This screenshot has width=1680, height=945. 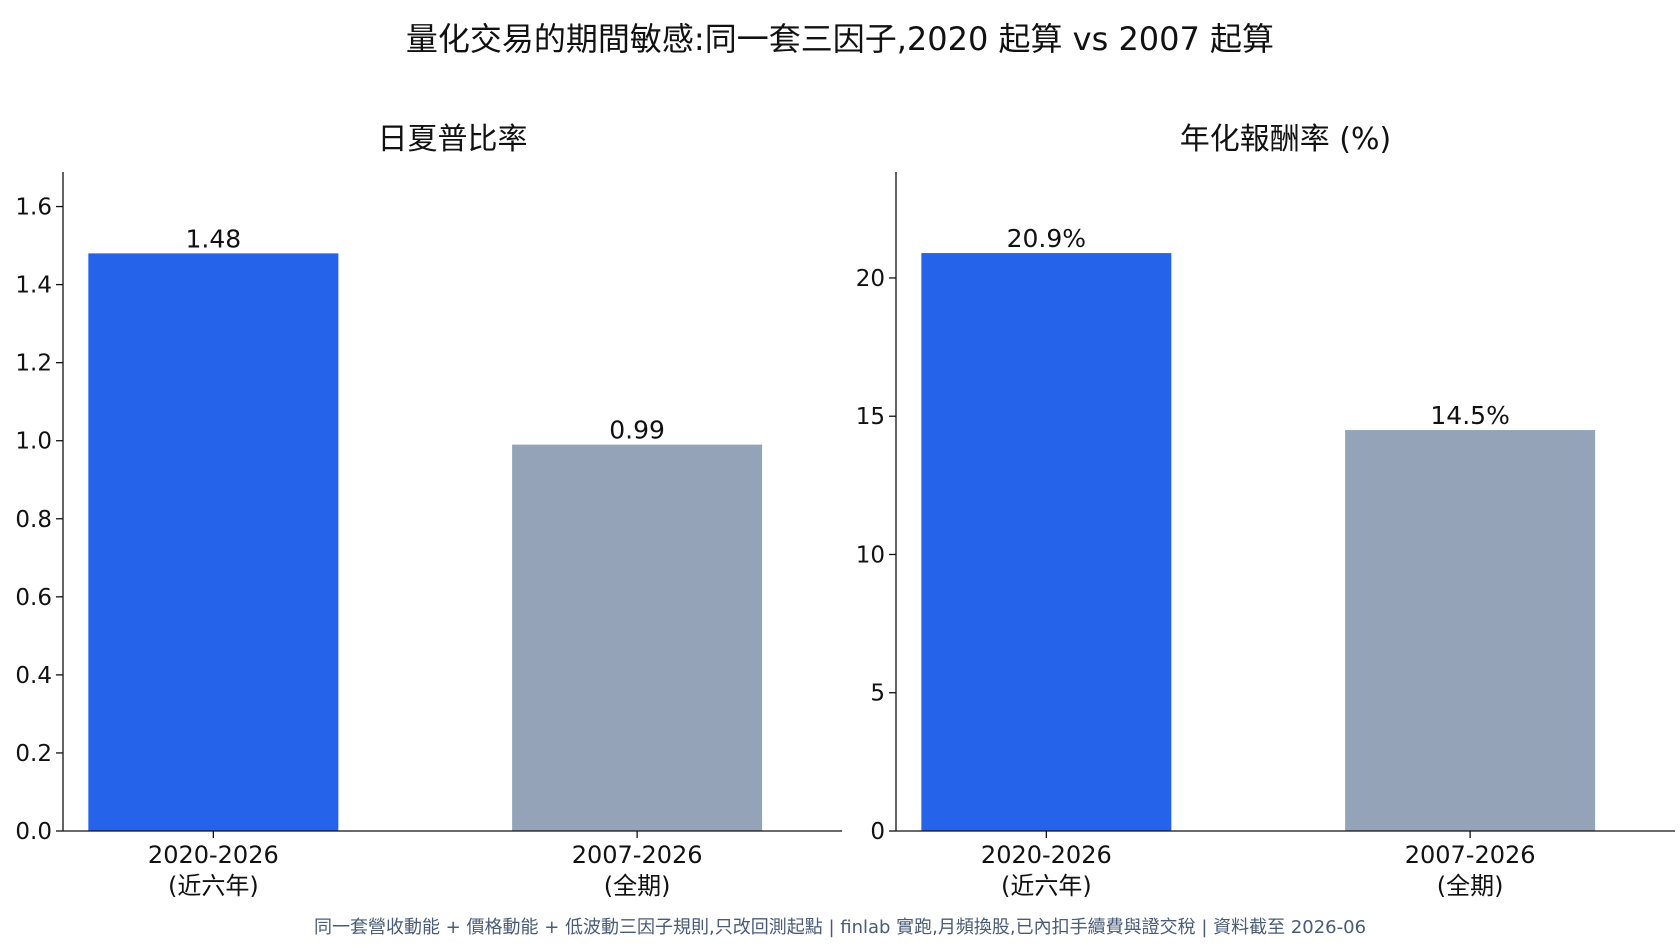 I want to click on data-label: 20.9%, so click(x=1046, y=238).